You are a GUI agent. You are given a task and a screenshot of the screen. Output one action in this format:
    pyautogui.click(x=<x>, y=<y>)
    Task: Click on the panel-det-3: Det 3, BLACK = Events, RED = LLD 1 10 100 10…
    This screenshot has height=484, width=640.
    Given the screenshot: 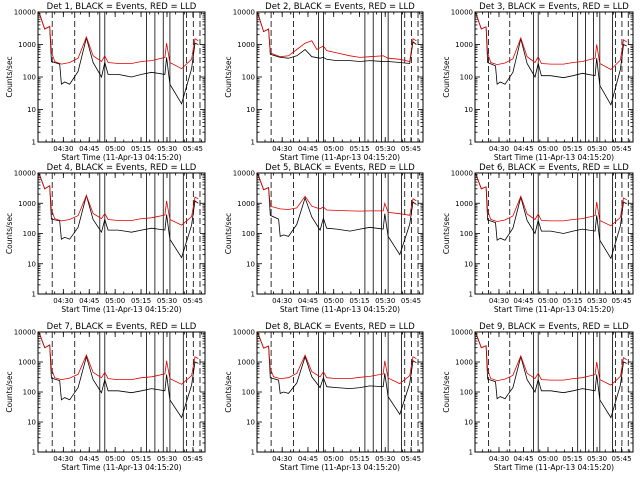 What is the action you would take?
    pyautogui.click(x=538, y=82)
    